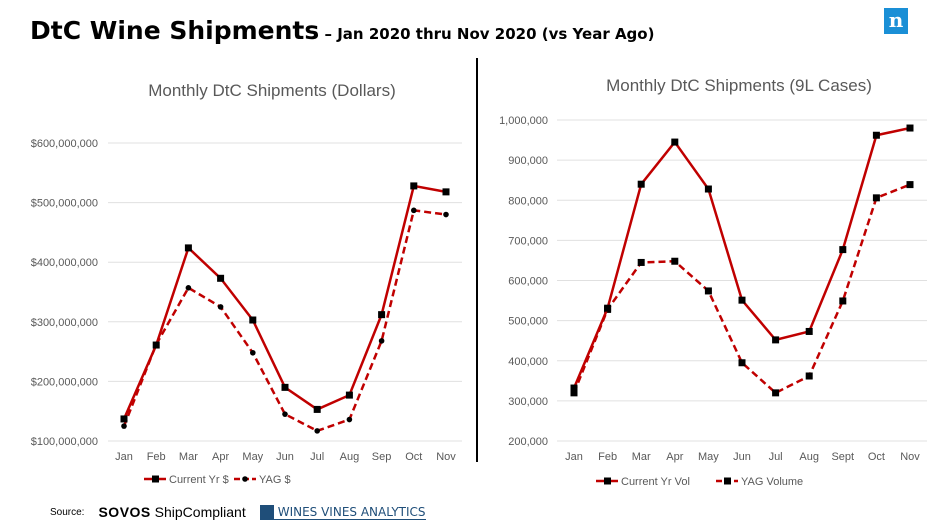 This screenshot has height=522, width=939. I want to click on title-main: DtC Wine Shipments, so click(175, 30).